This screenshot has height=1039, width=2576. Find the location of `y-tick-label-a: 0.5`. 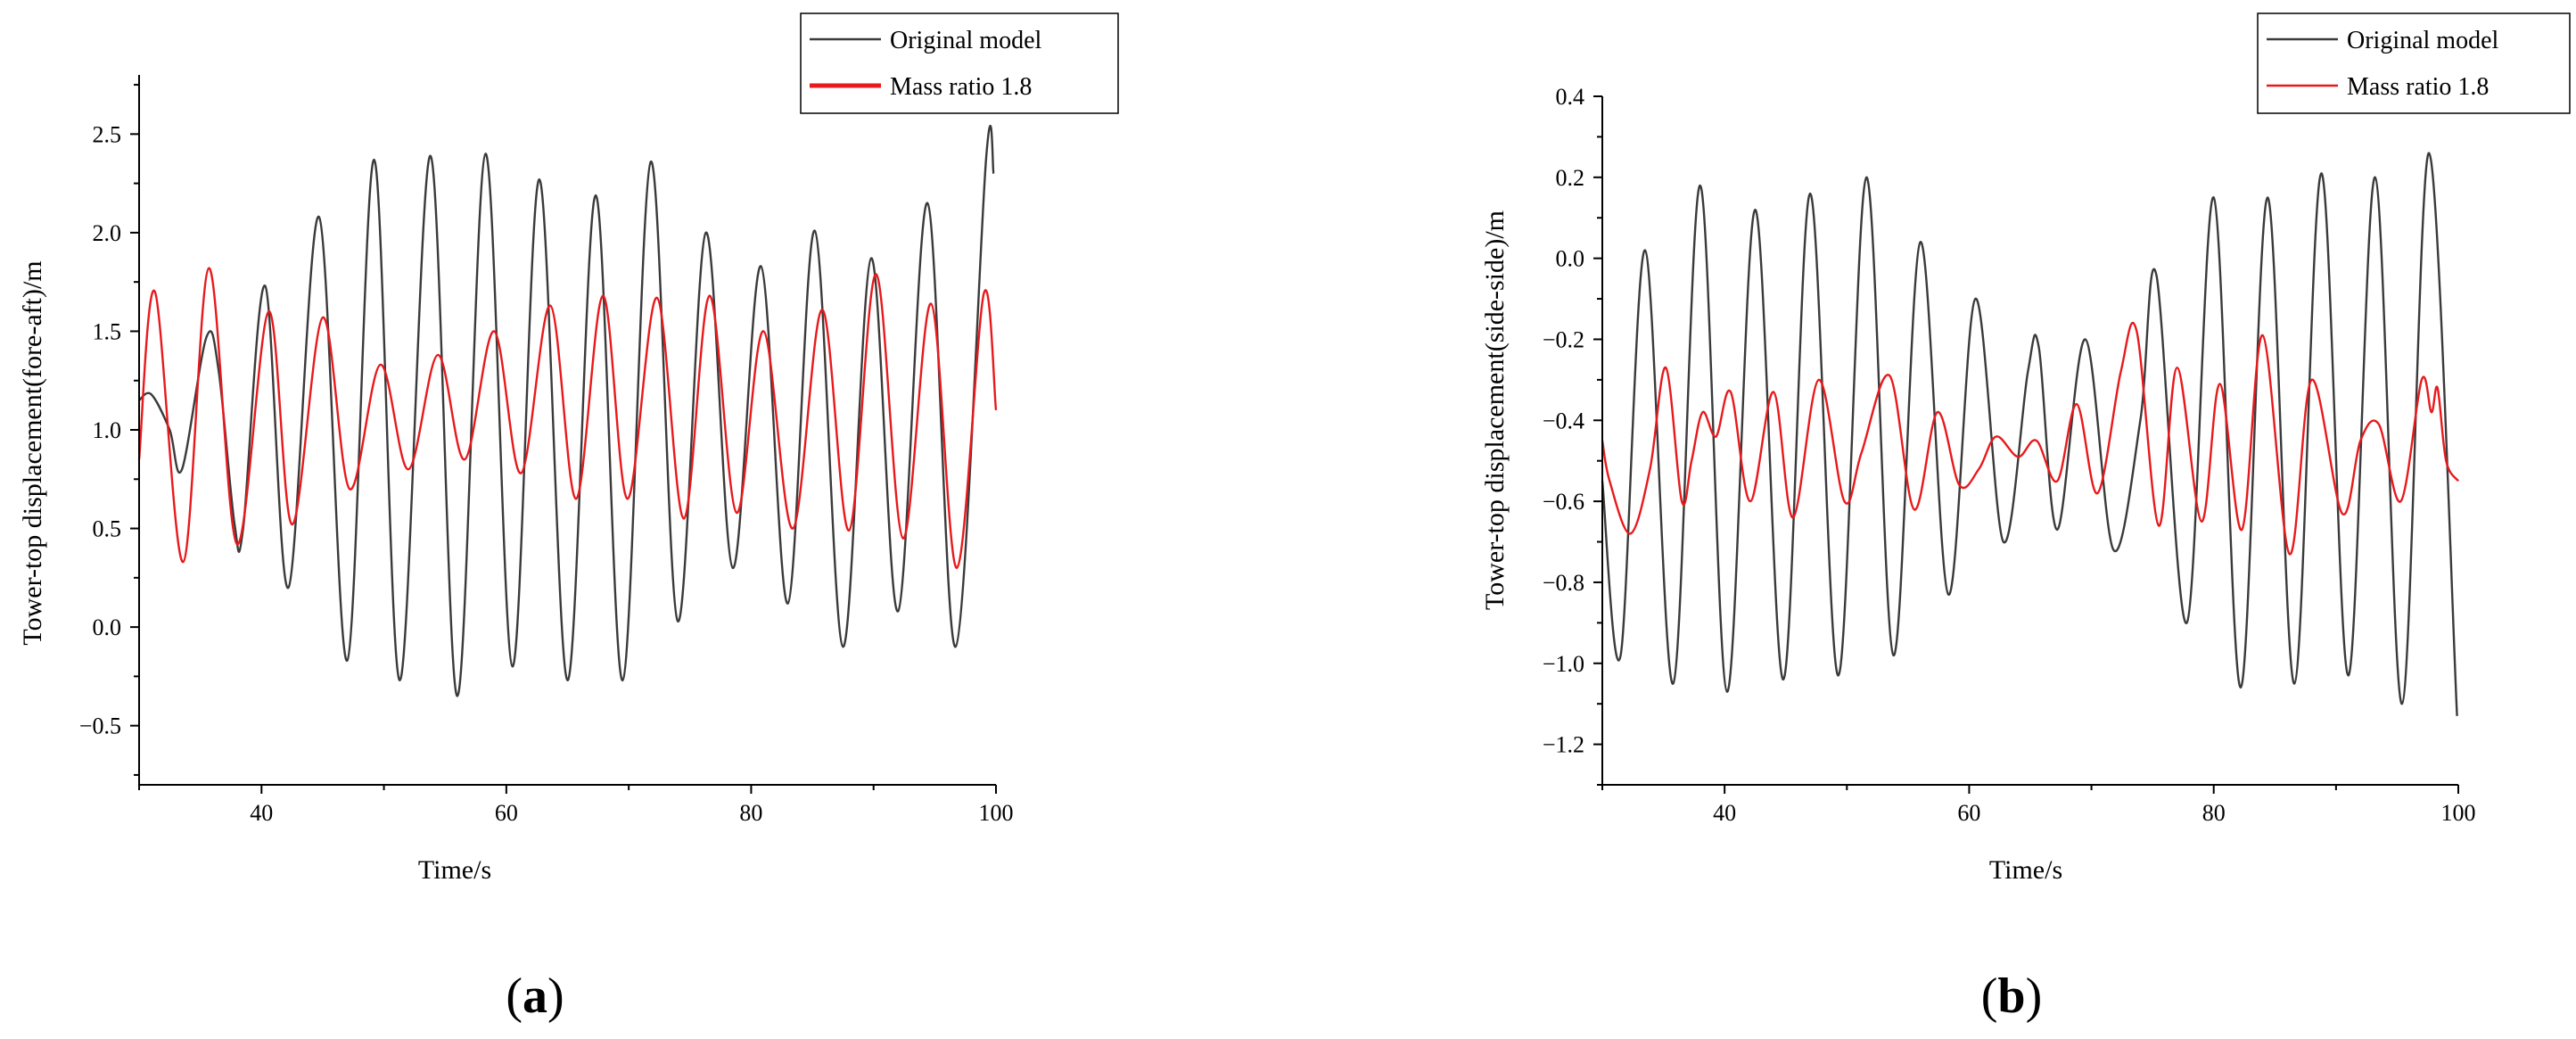

y-tick-label-a: 0.5 is located at coordinates (107, 529).